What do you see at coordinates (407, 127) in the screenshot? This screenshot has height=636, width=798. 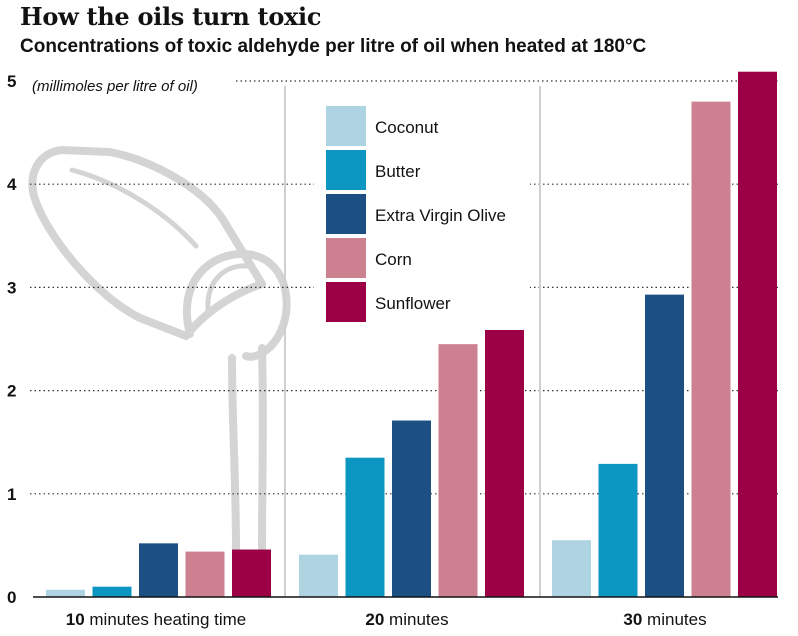 I see `legend-label: Coconut` at bounding box center [407, 127].